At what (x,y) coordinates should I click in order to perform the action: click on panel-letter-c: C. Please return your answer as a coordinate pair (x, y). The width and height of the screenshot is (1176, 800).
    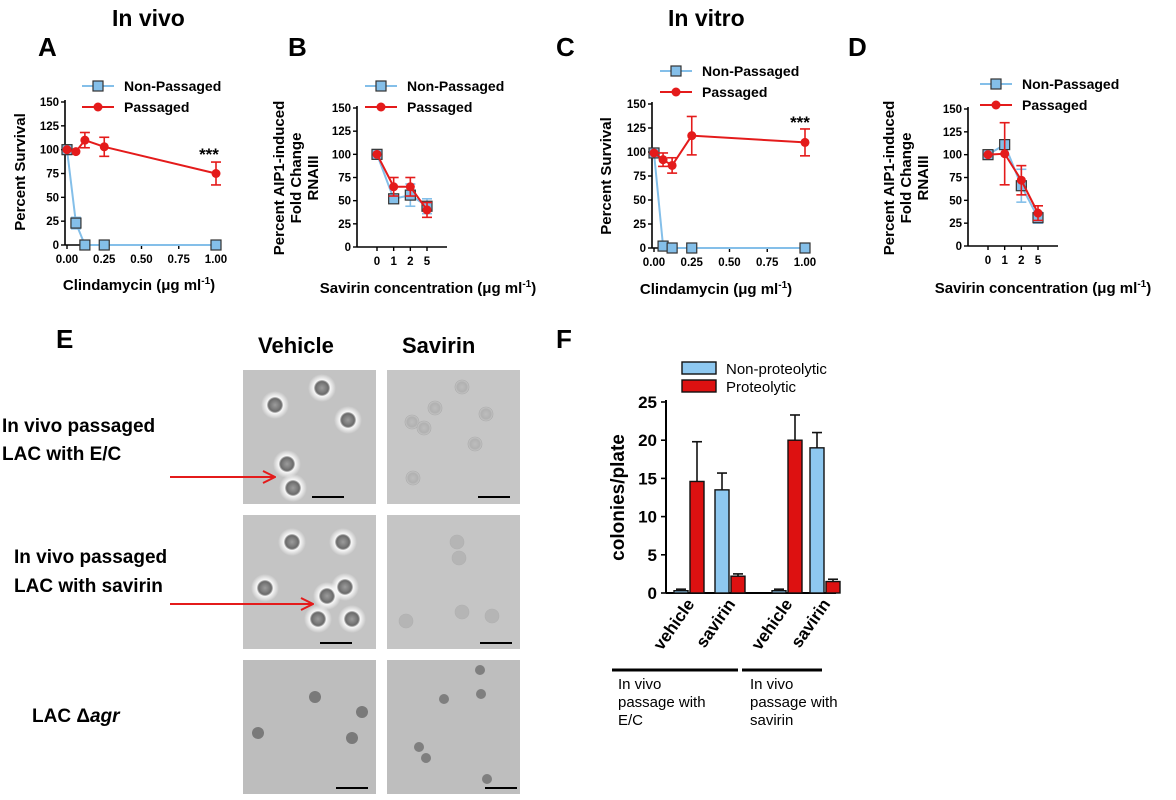
    Looking at the image, I should click on (565, 47).